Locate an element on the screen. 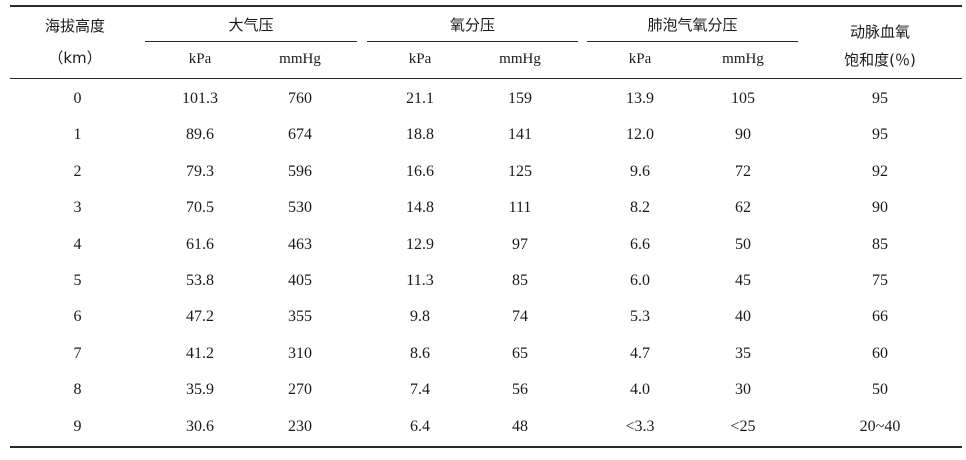 Image resolution: width=966 pixels, height=460 pixels. cell-o2-mmhg: 97 is located at coordinates (520, 244).